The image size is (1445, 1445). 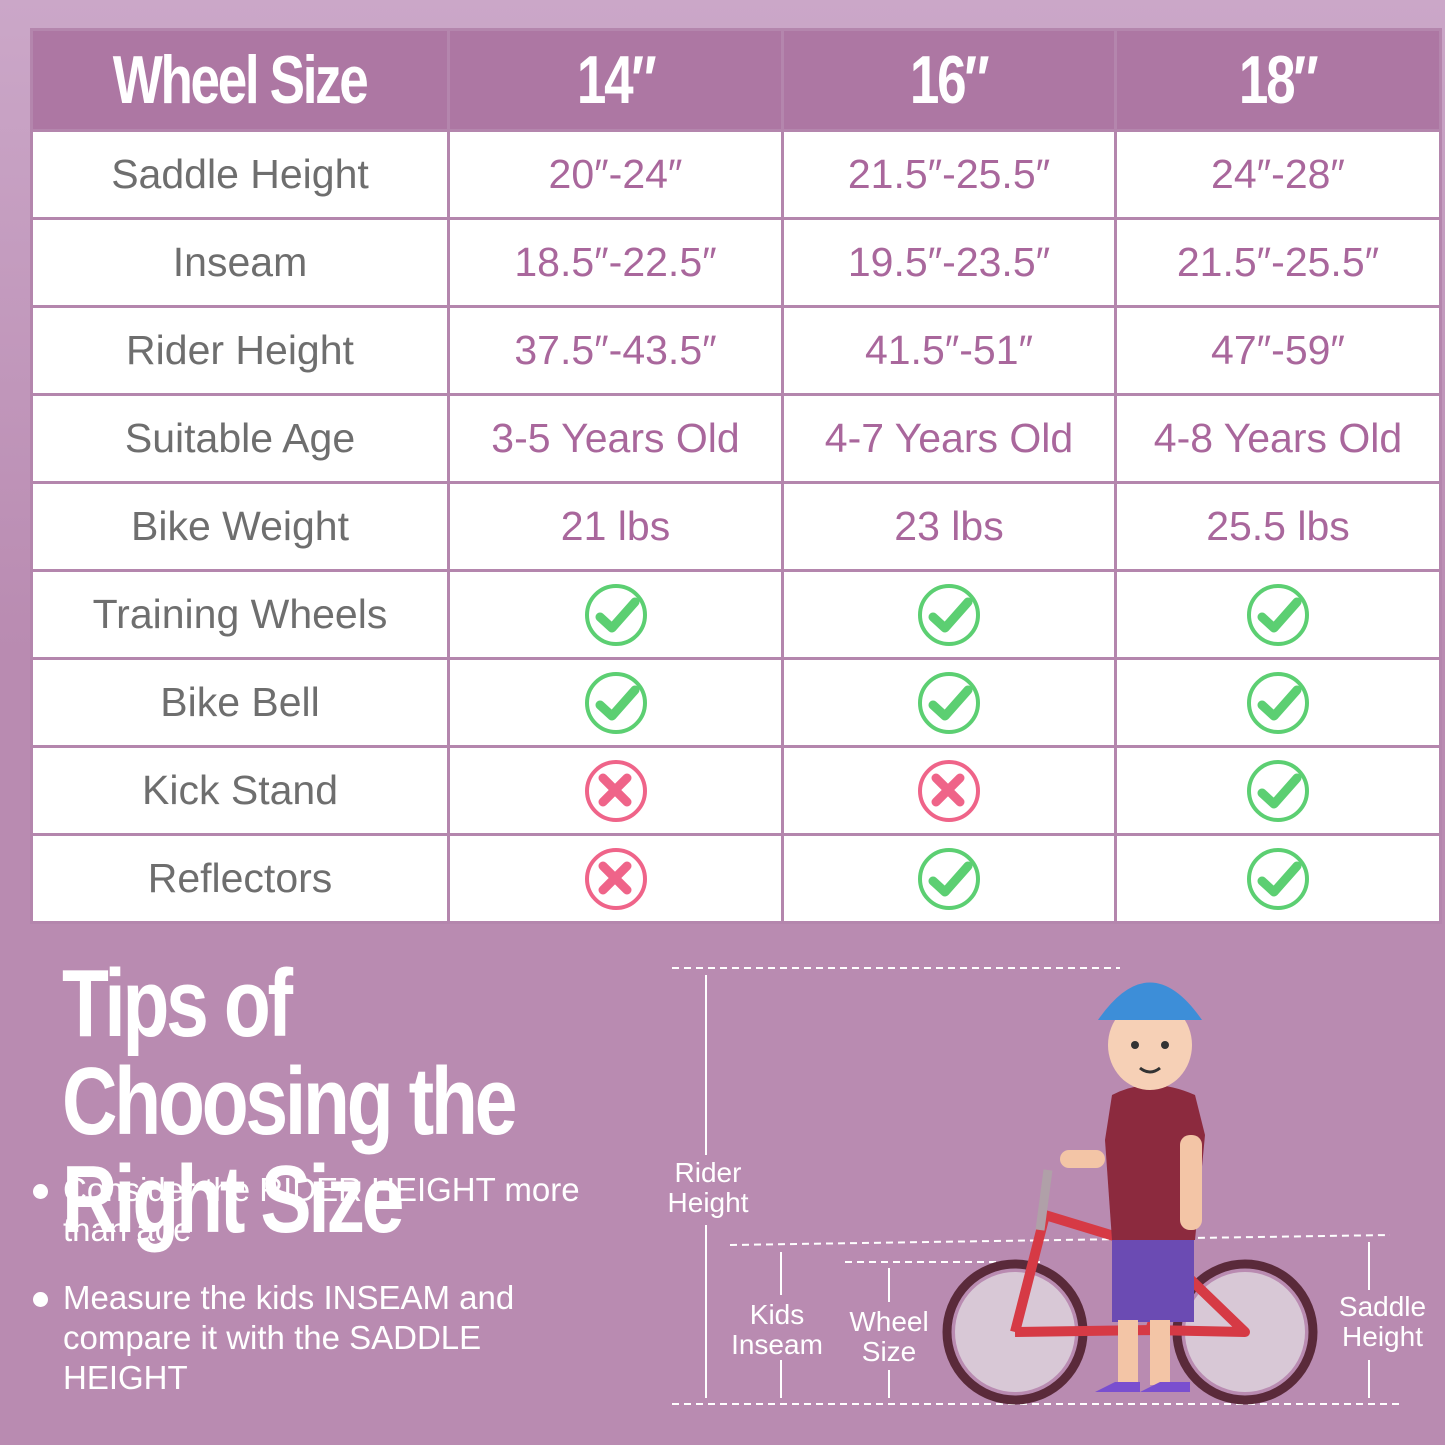 What do you see at coordinates (240, 350) in the screenshot?
I see `row-label: Rider Height` at bounding box center [240, 350].